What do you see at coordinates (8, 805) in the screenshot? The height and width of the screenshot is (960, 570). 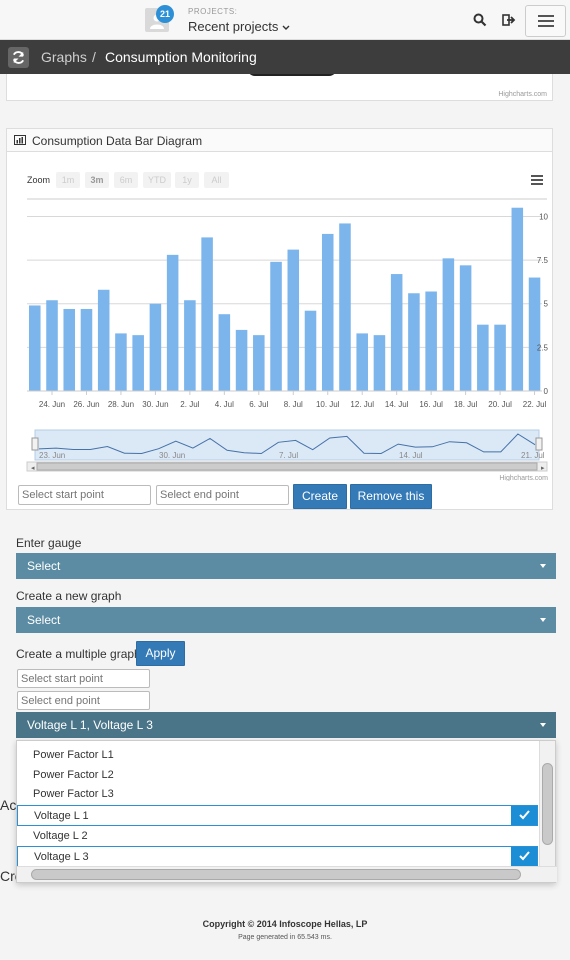 I see `obscured-text: Ac` at bounding box center [8, 805].